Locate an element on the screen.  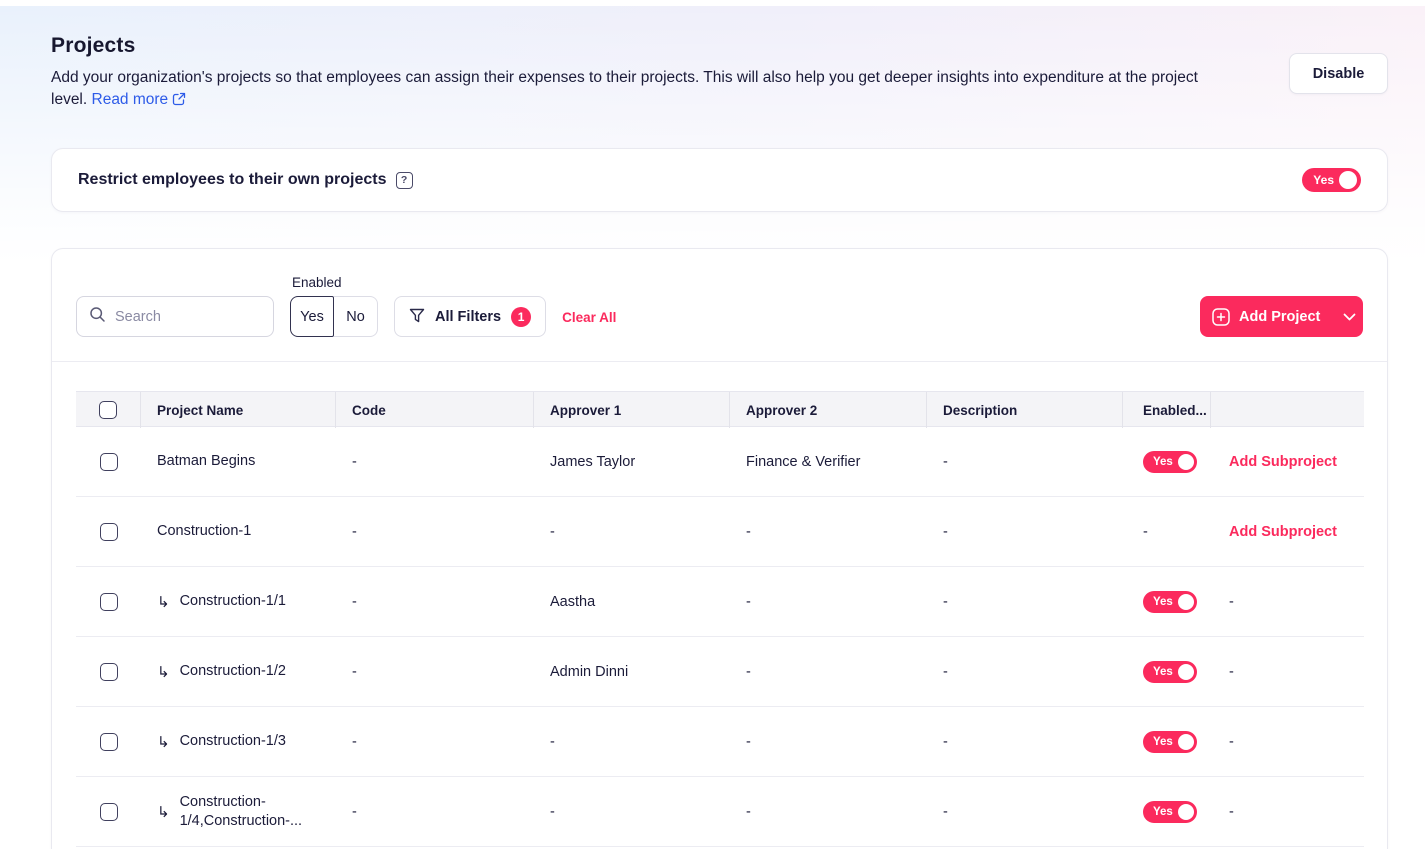
select-all-checkbox is located at coordinates (108, 410).